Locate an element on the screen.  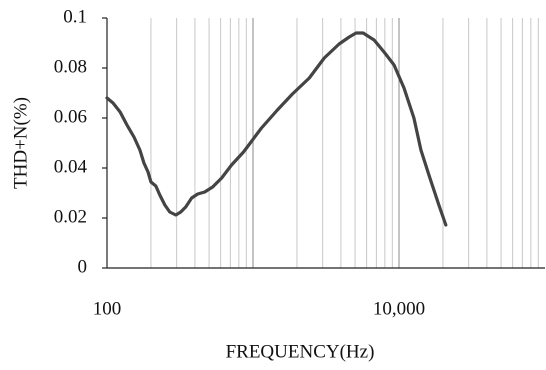
y-tick-label: 0.1 is located at coordinates (75, 16).